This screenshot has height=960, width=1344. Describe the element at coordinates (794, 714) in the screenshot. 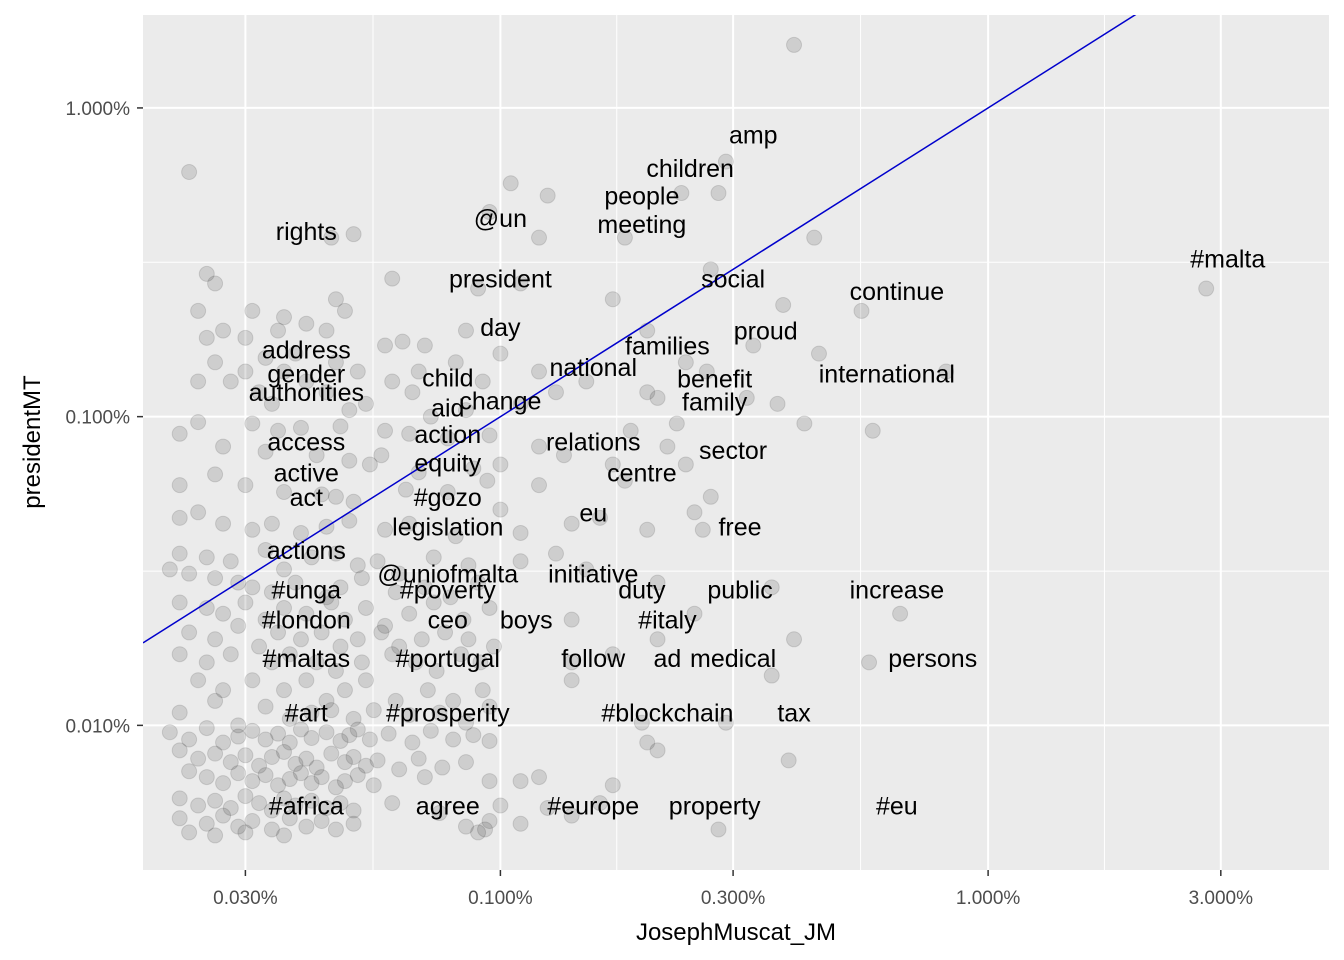

I see `word-label: tax` at that location.